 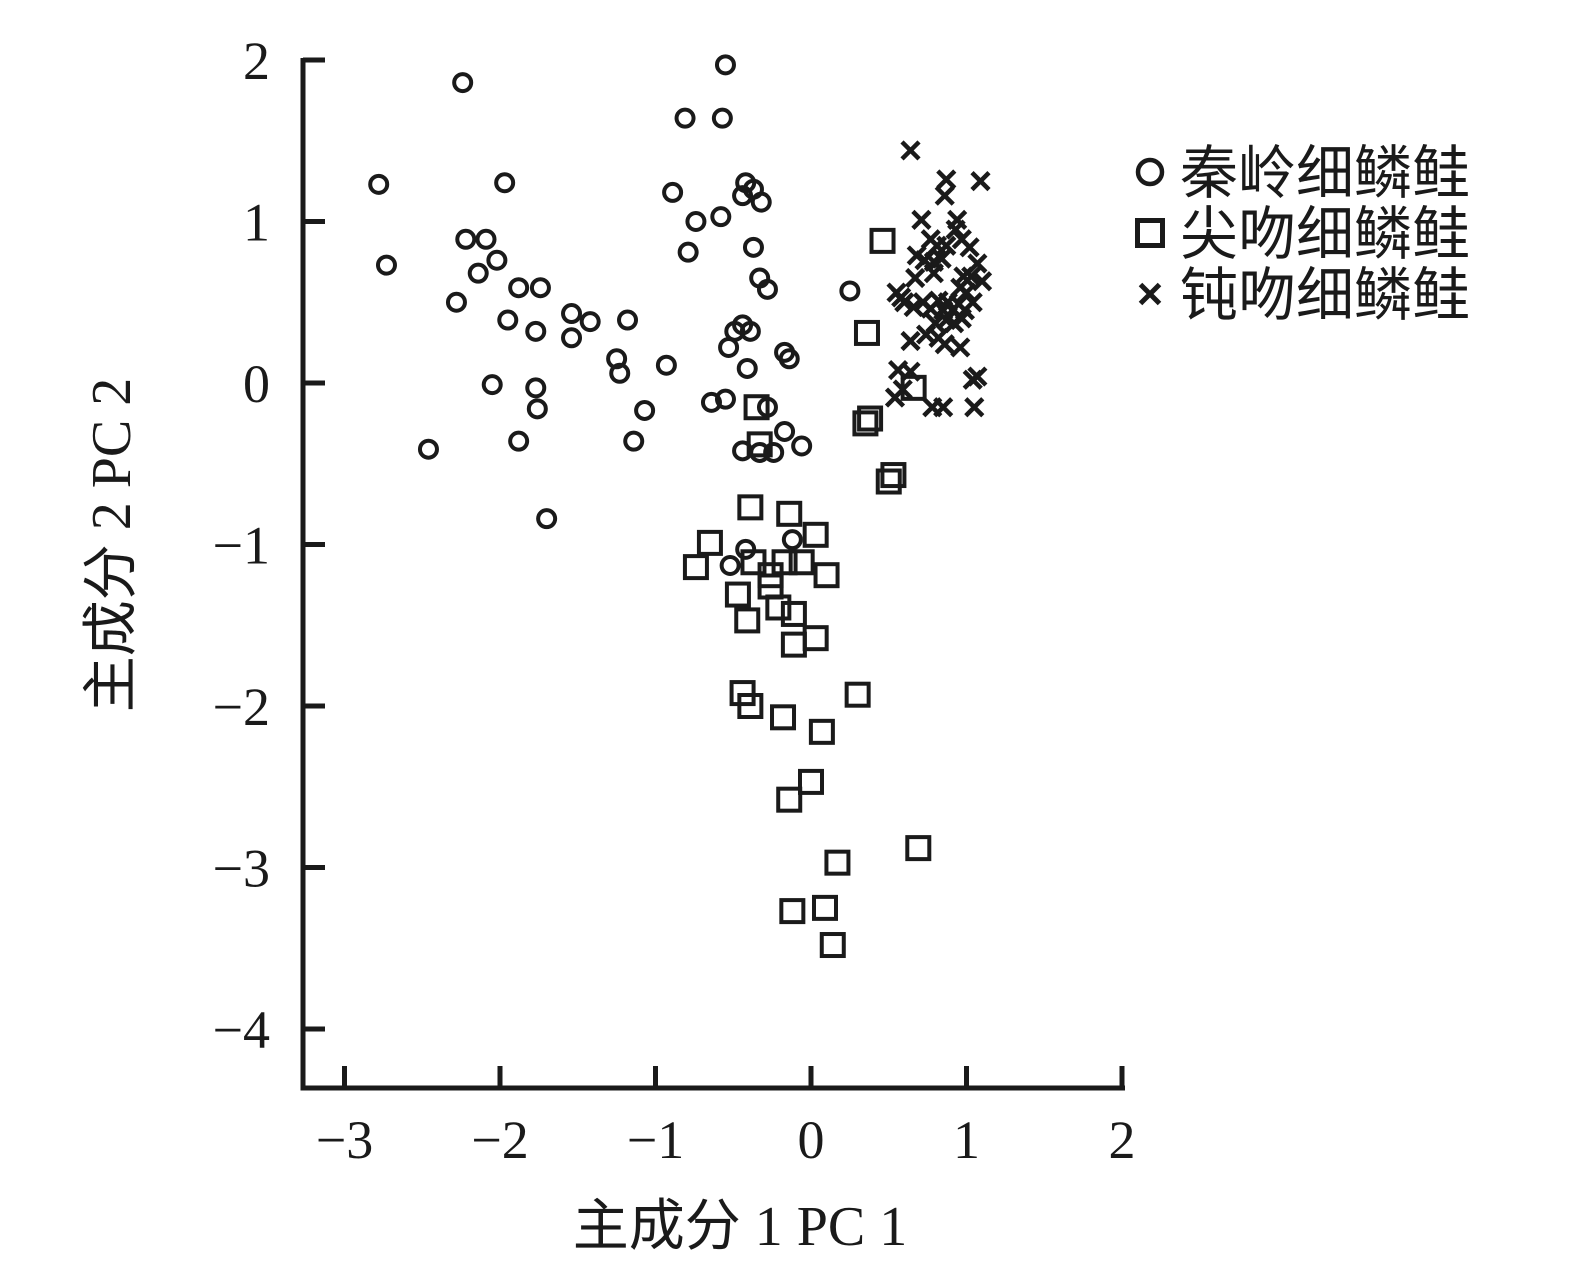 What do you see at coordinates (112, 545) in the screenshot?
I see `y-axis-title: 主成分 2 PC 2` at bounding box center [112, 545].